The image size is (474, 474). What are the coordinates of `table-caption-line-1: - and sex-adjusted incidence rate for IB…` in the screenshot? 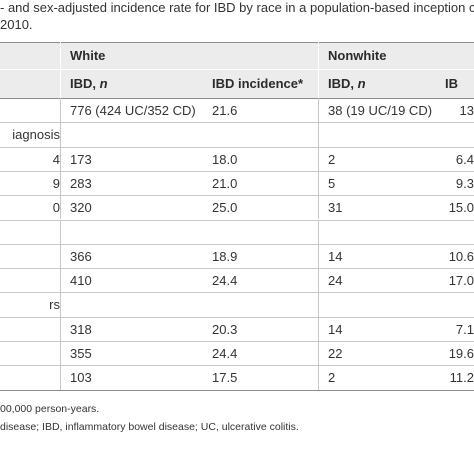 It's located at (237, 7).